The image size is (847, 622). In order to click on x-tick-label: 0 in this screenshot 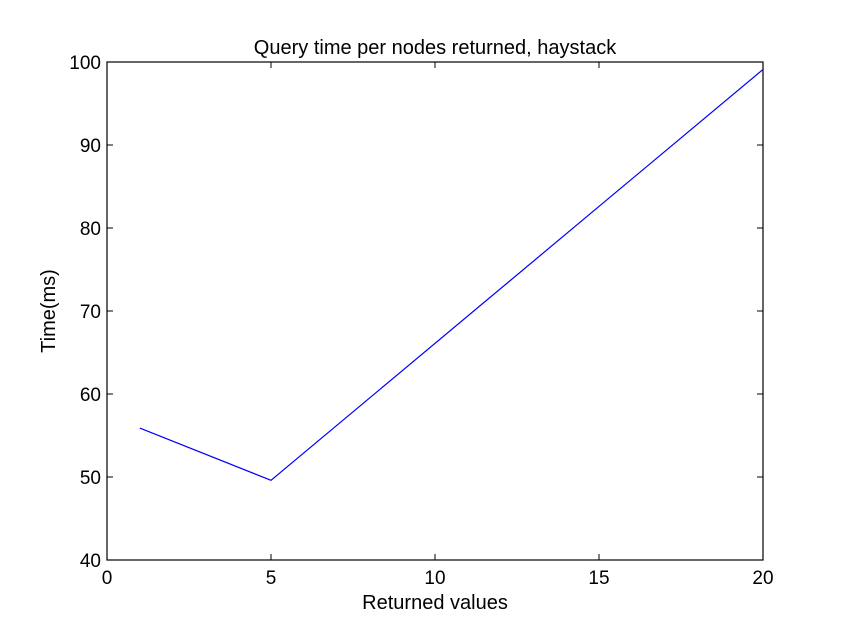, I will do `click(107, 578)`.